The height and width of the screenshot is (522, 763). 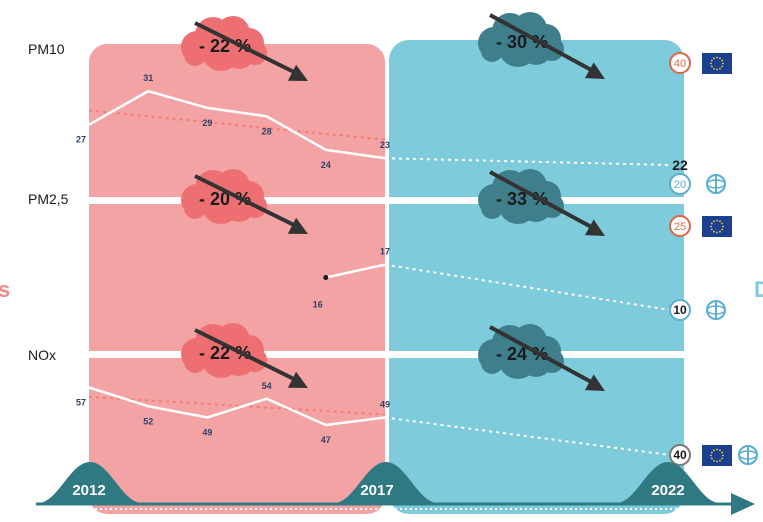 What do you see at coordinates (5, 289) in the screenshot?
I see `left-edge-text: s` at bounding box center [5, 289].